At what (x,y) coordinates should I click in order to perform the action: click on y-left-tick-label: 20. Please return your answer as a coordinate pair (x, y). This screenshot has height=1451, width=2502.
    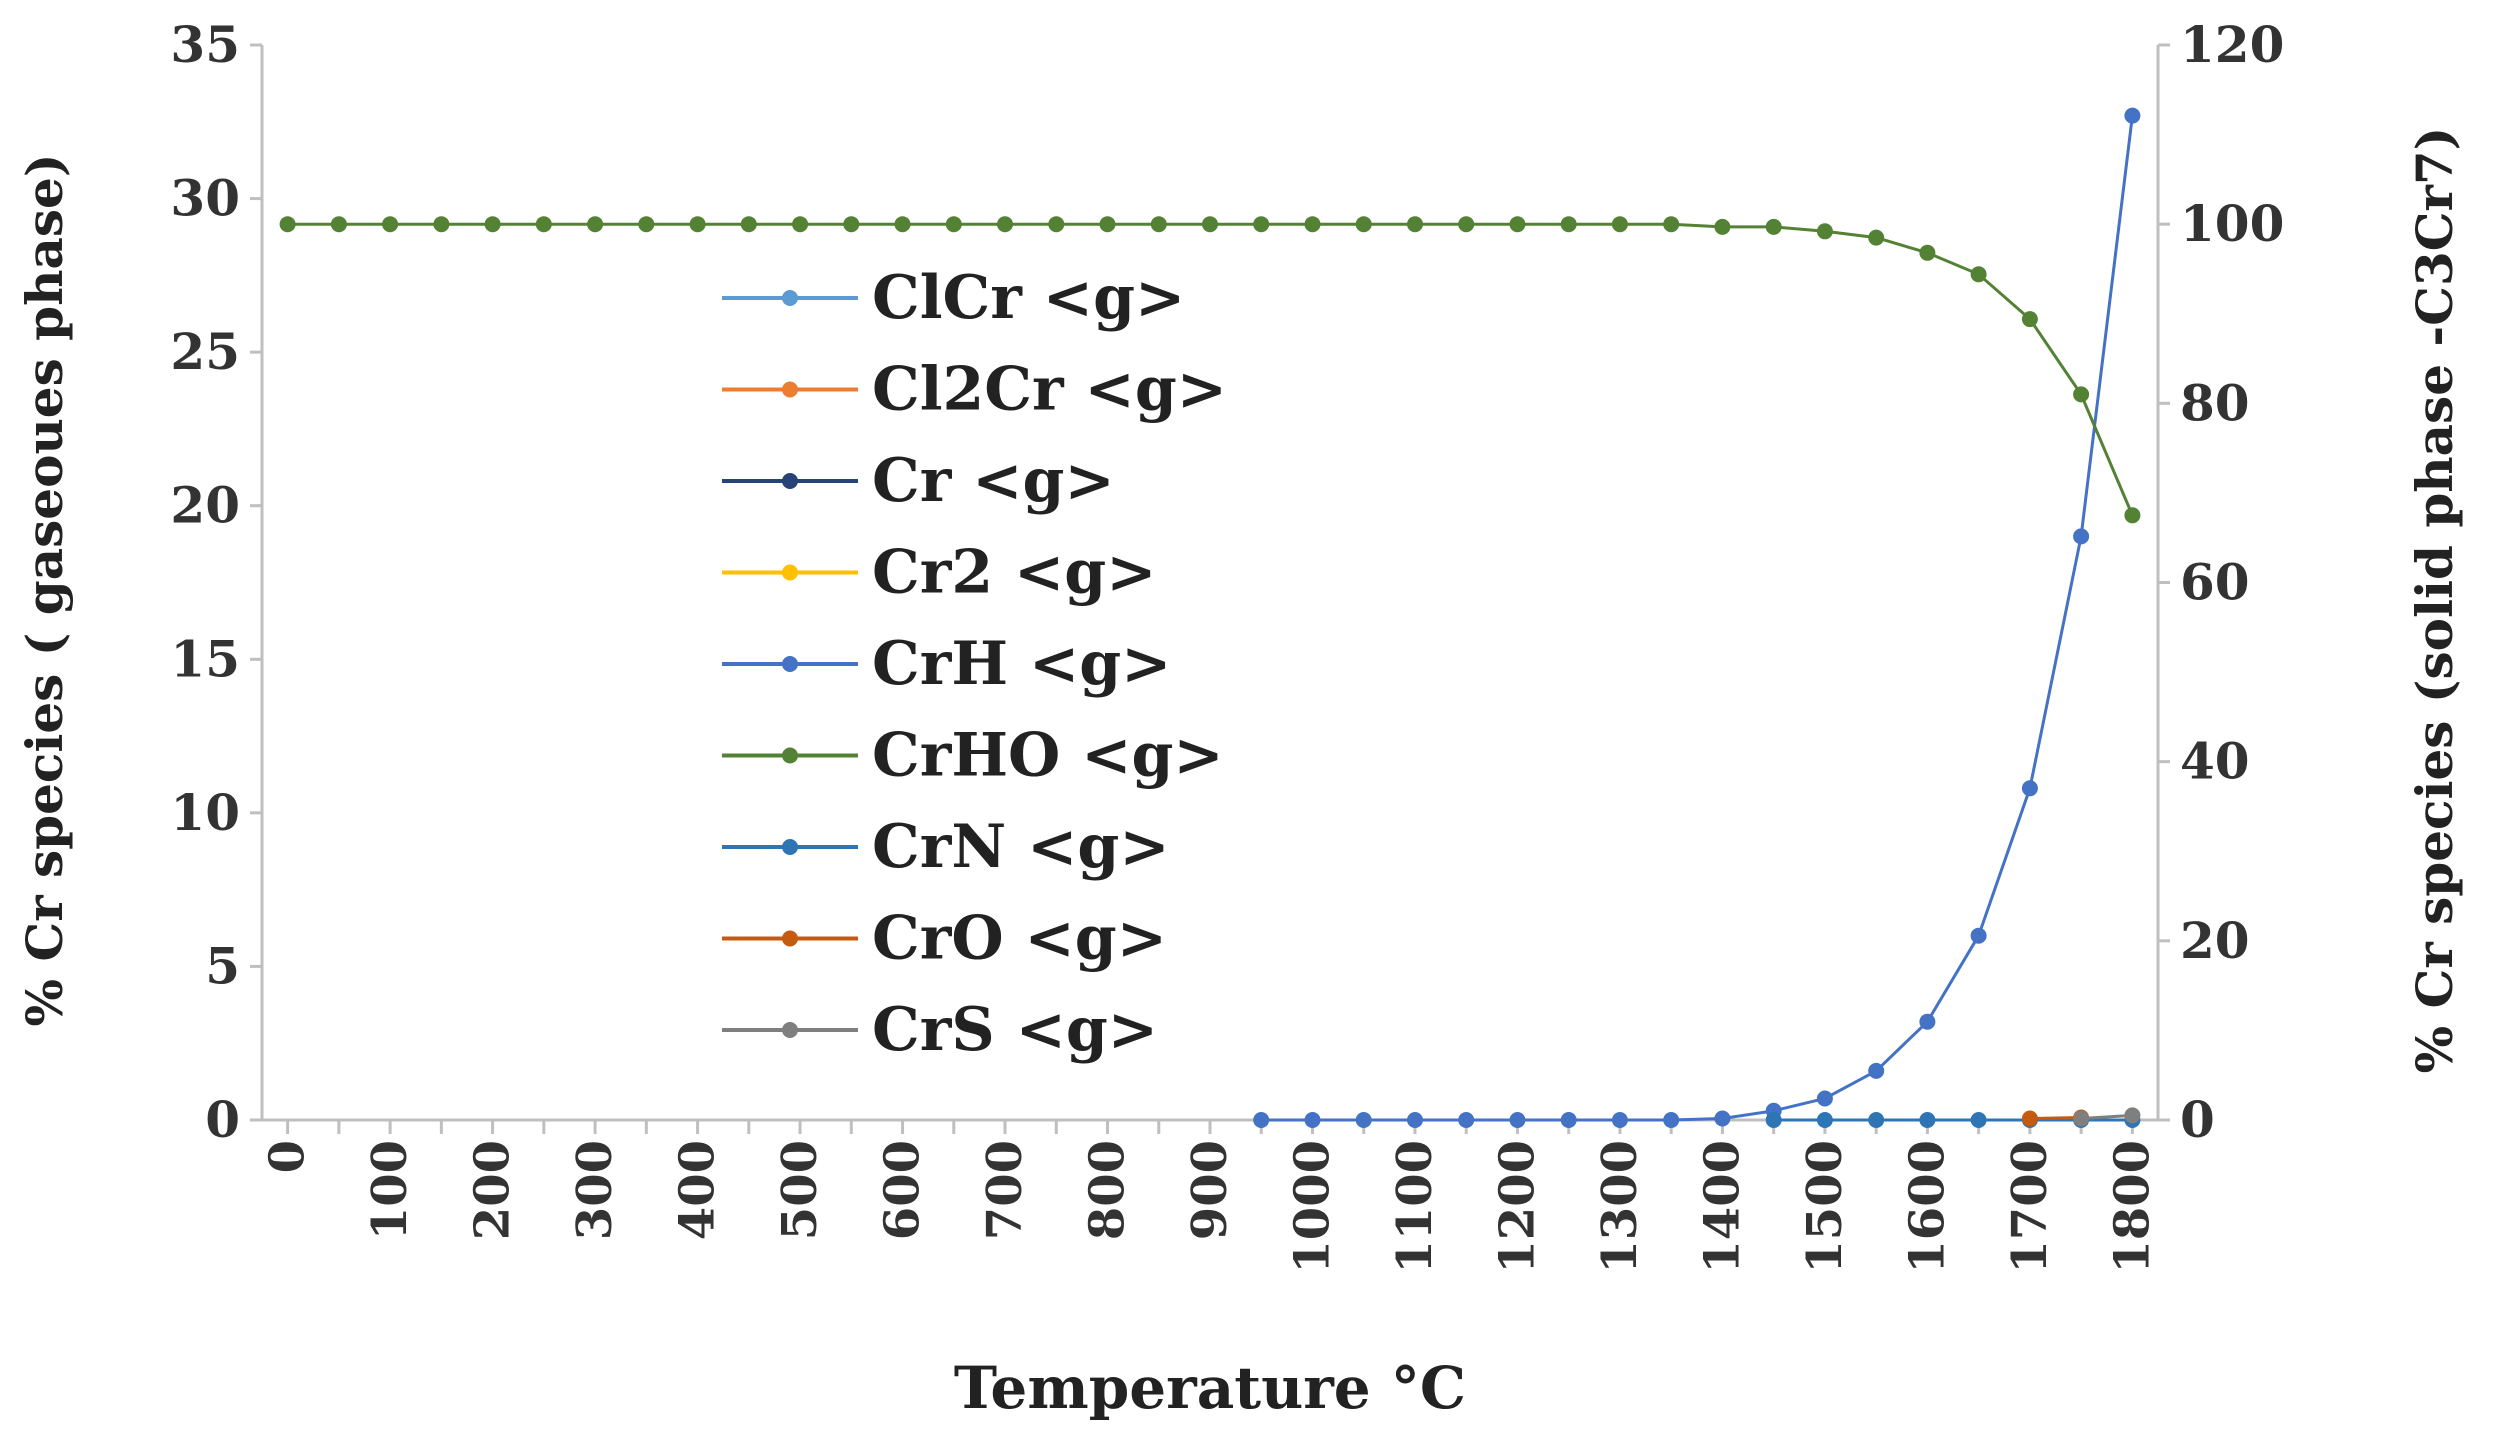
    Looking at the image, I should click on (205, 505).